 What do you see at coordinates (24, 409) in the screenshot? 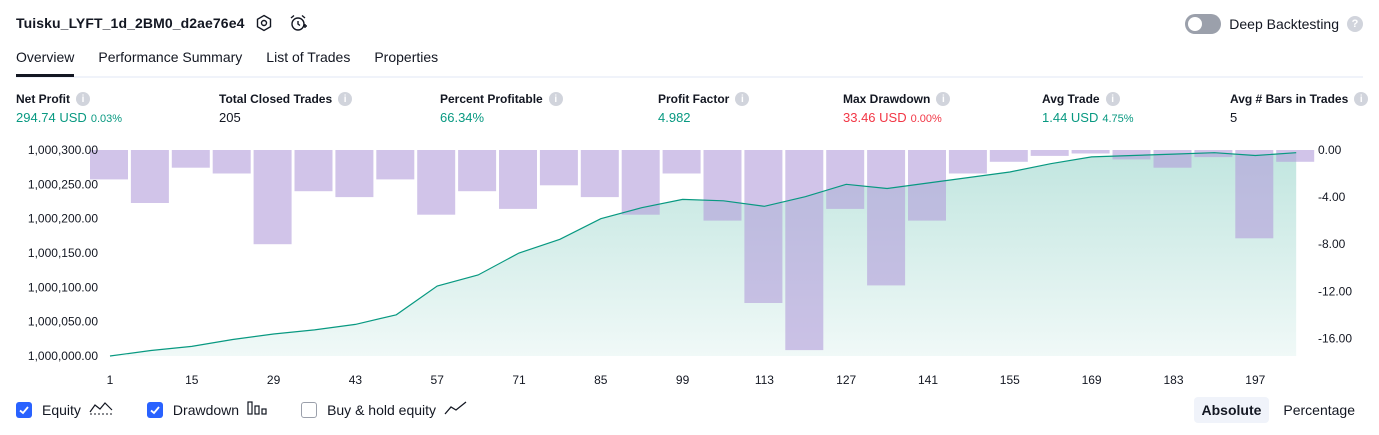
I see `equity-checkbox` at bounding box center [24, 409].